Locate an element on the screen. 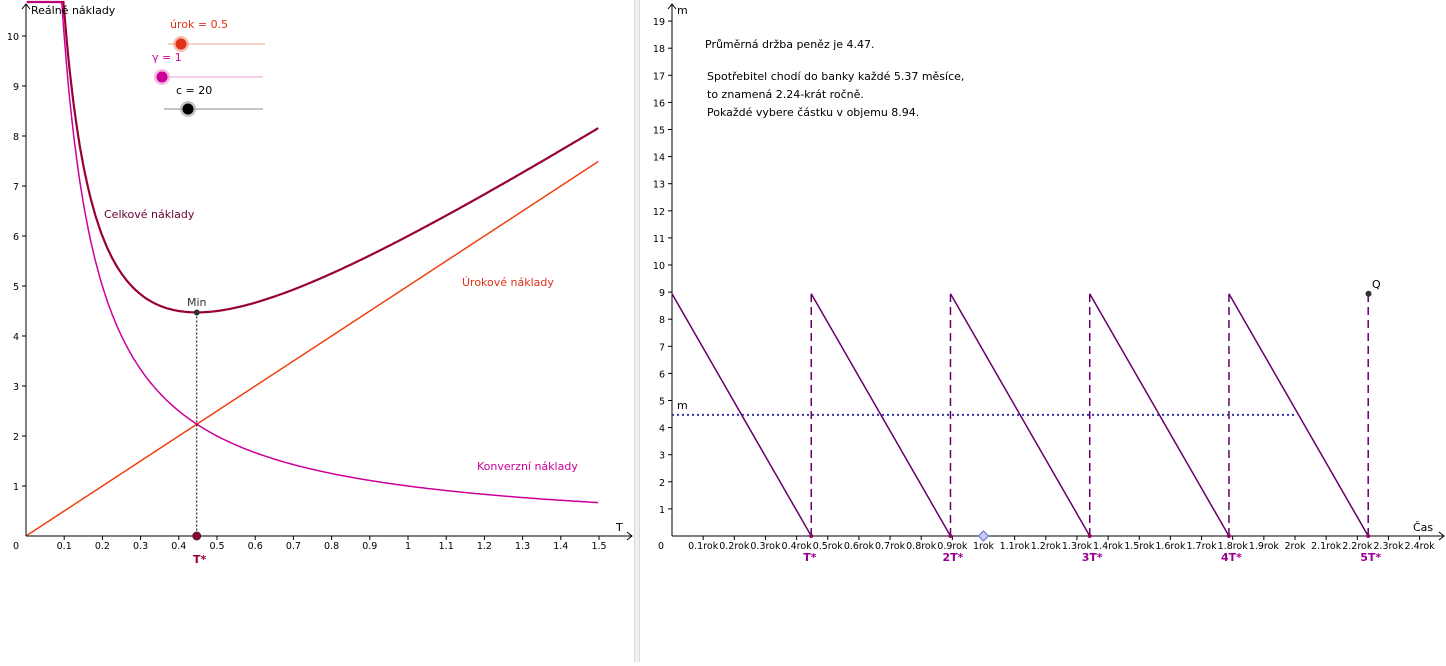  min-label: Min is located at coordinates (197, 302).